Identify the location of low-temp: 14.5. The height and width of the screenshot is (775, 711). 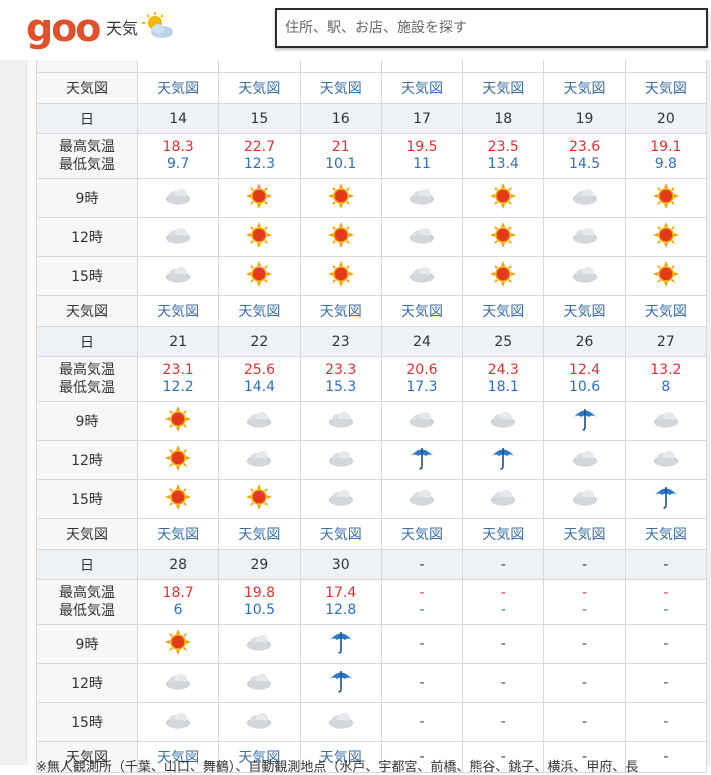
(584, 164).